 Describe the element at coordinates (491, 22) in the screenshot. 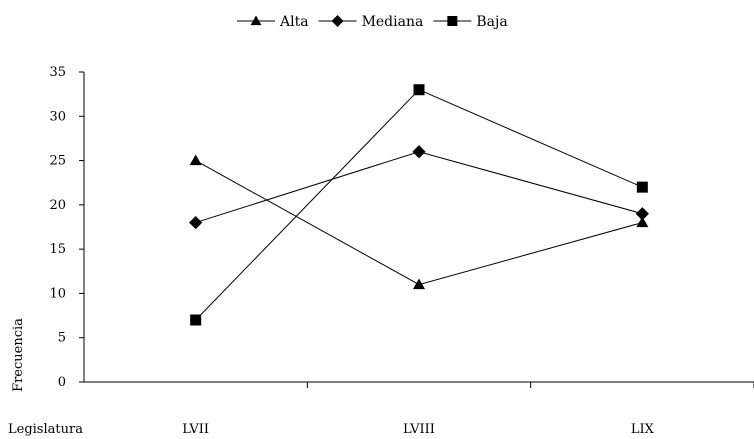

I see `legend-label: Baja` at that location.